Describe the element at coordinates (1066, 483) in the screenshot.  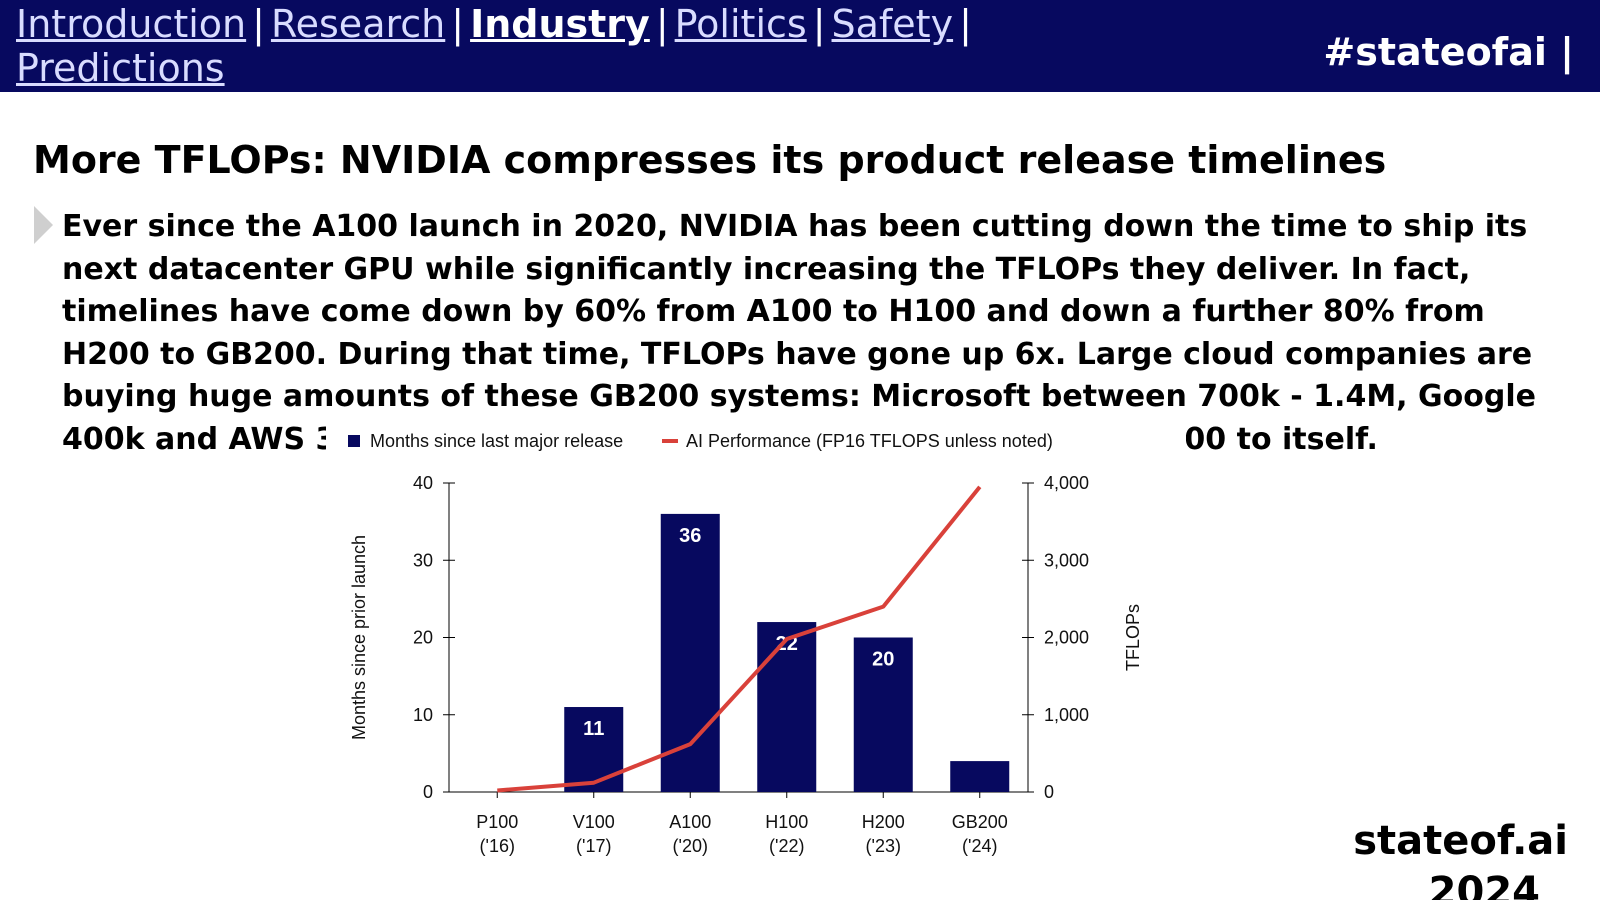
I see `y-tick-label-right: 4,000` at that location.